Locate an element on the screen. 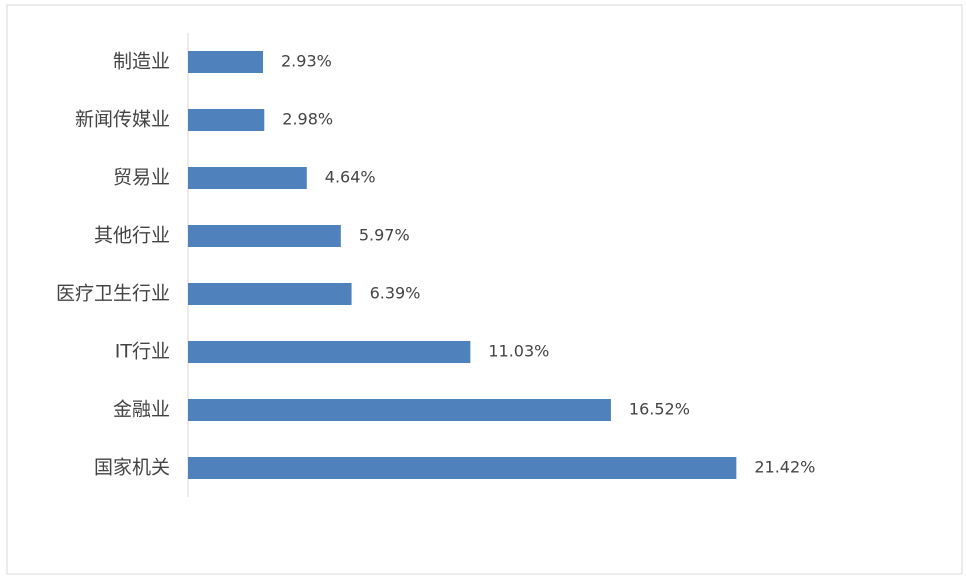  value-label: 4.64% is located at coordinates (350, 177).